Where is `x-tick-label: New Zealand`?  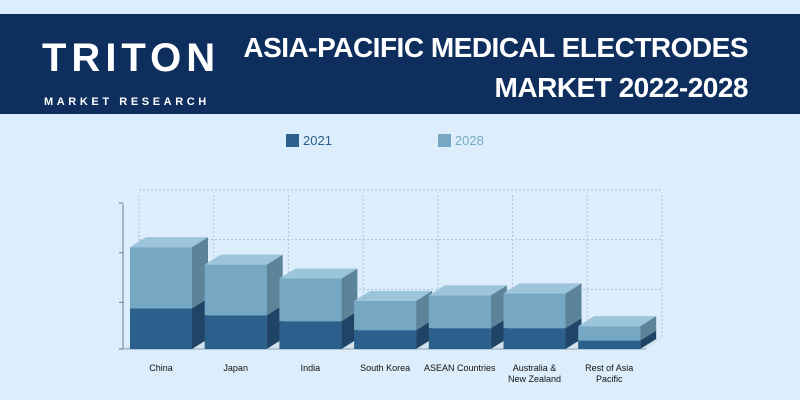 x-tick-label: New Zealand is located at coordinates (534, 379).